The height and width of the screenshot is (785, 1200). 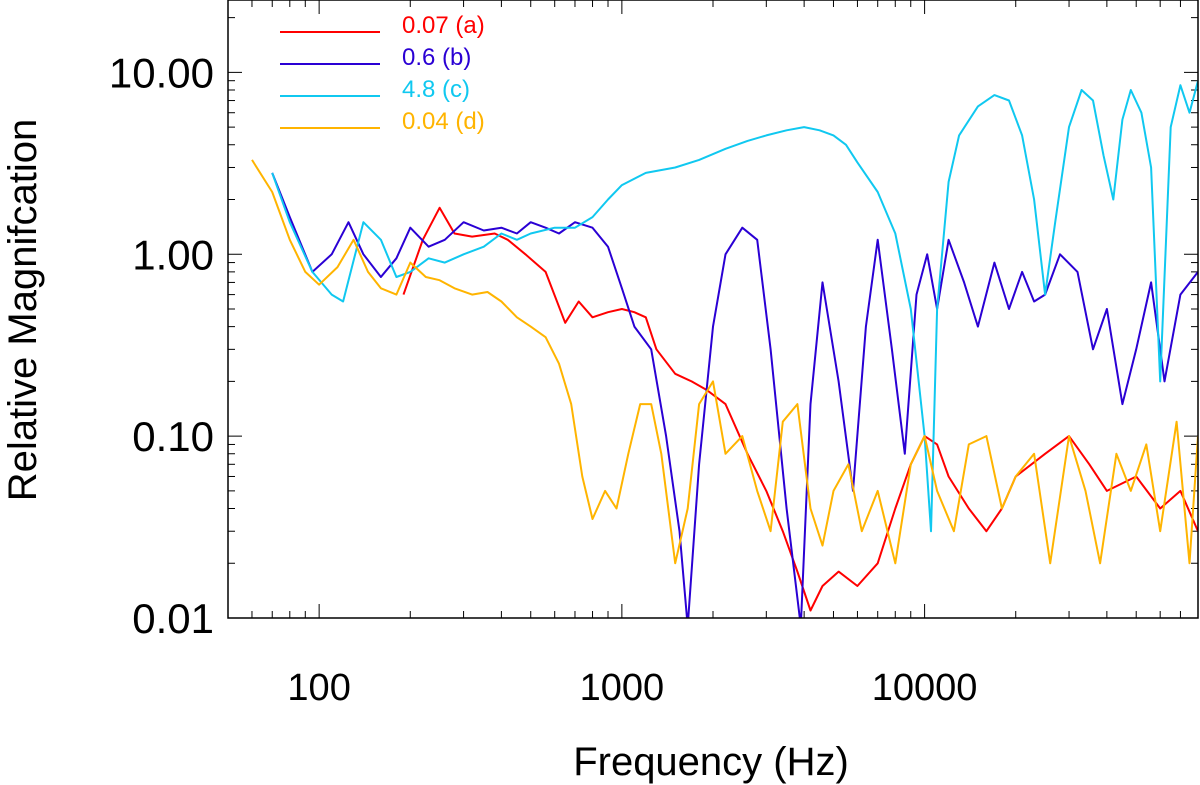 What do you see at coordinates (443, 121) in the screenshot?
I see `legend-label: 0.04 (d)` at bounding box center [443, 121].